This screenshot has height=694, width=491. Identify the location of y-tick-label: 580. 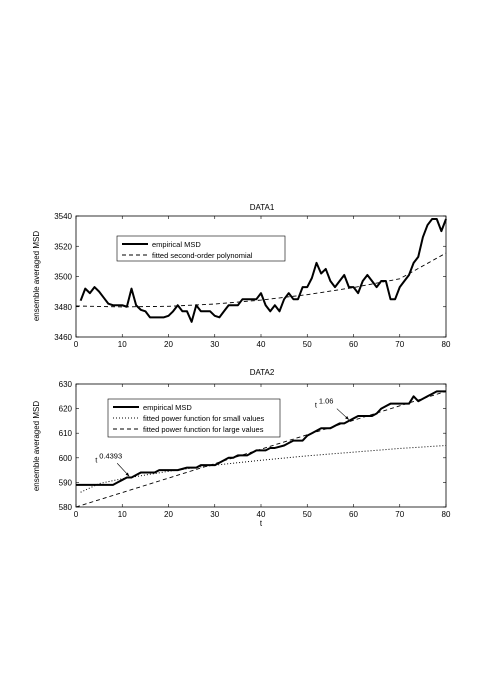
(66, 507).